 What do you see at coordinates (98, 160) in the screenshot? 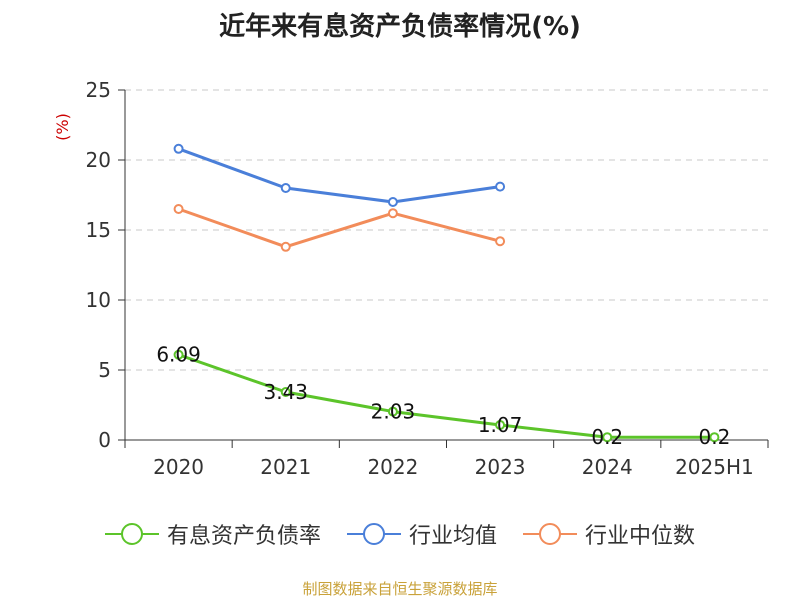
I see `y-tick-label: 20` at bounding box center [98, 160].